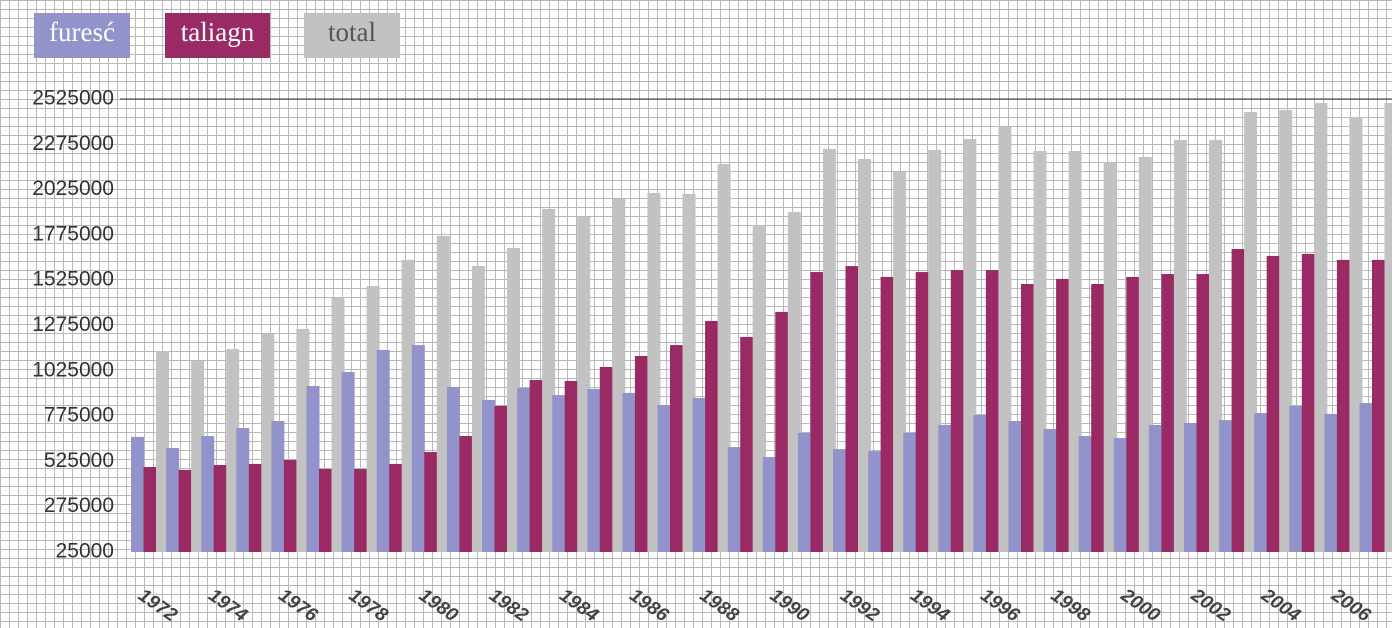 The height and width of the screenshot is (628, 1392). Describe the element at coordinates (79, 415) in the screenshot. I see `y-tick-label: 775000` at that location.